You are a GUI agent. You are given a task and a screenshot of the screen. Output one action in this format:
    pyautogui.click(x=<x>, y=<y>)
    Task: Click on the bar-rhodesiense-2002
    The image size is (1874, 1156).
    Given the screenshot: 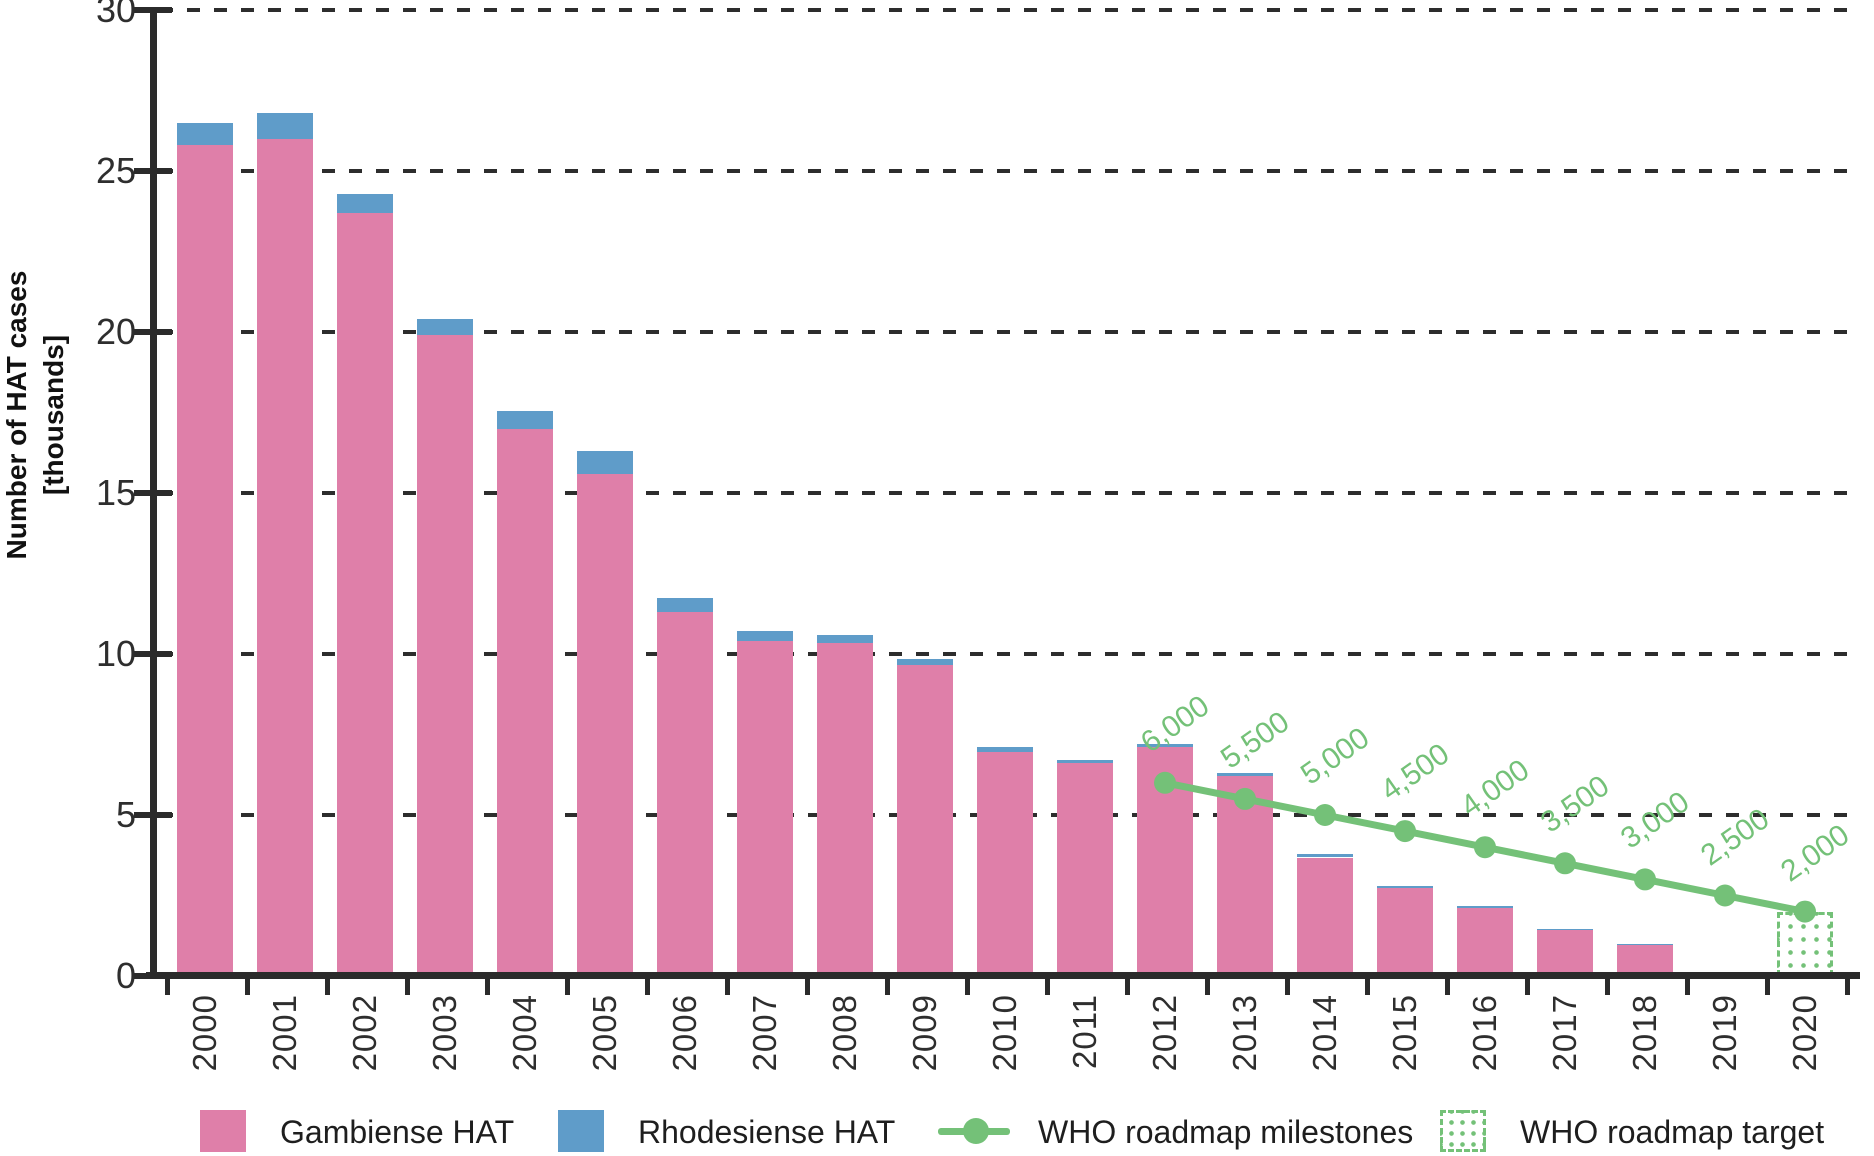 What is the action you would take?
    pyautogui.click(x=365, y=203)
    